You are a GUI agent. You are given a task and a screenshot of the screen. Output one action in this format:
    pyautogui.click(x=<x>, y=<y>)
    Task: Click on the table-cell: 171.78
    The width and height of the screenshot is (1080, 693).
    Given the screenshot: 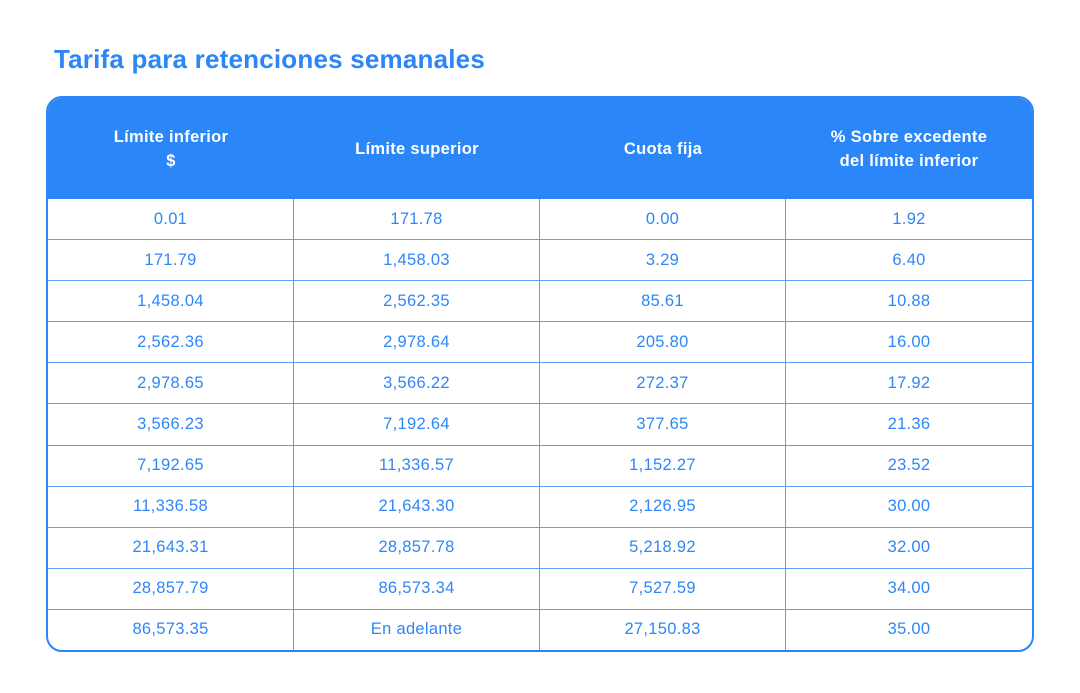 What is the action you would take?
    pyautogui.click(x=417, y=219)
    